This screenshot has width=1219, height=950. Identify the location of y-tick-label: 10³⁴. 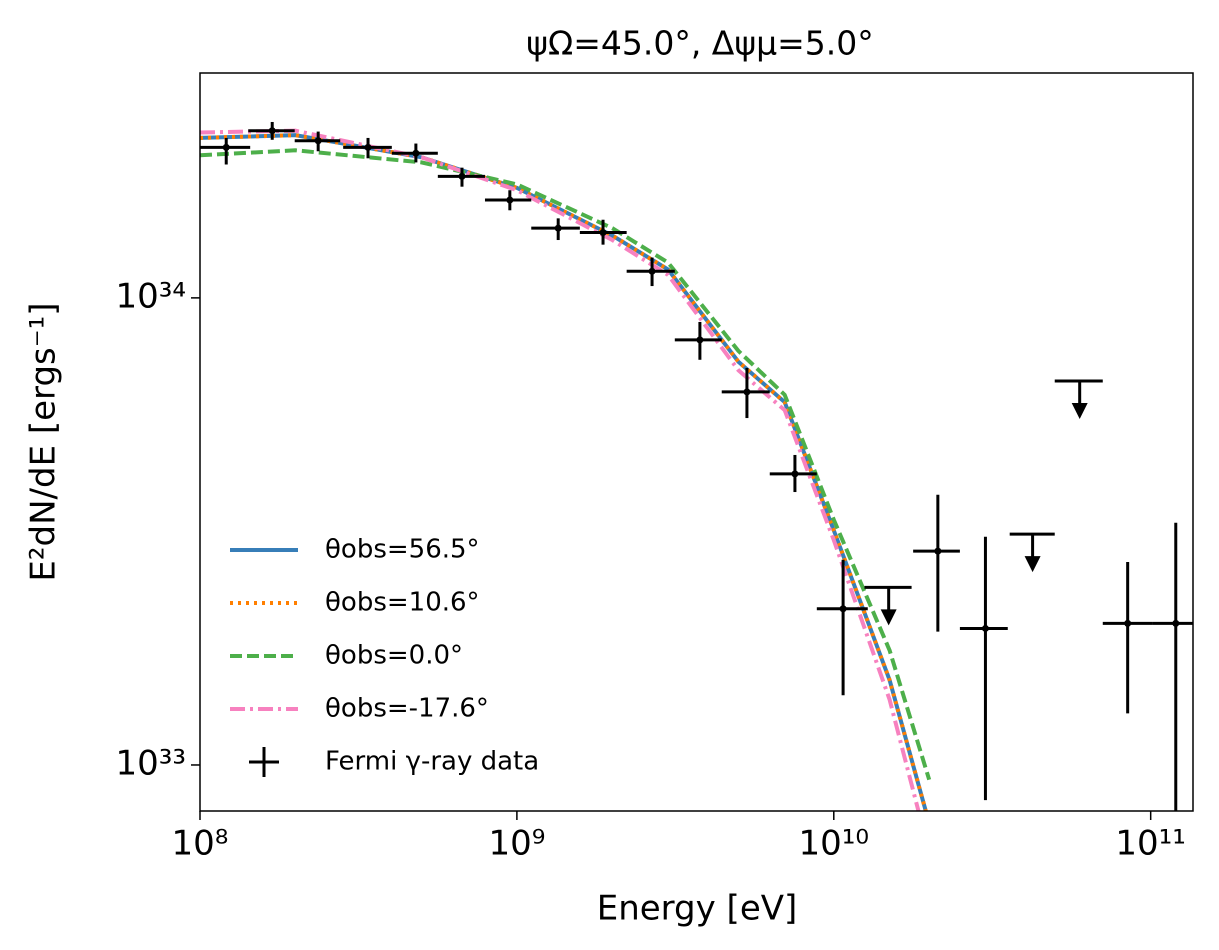
(150, 296).